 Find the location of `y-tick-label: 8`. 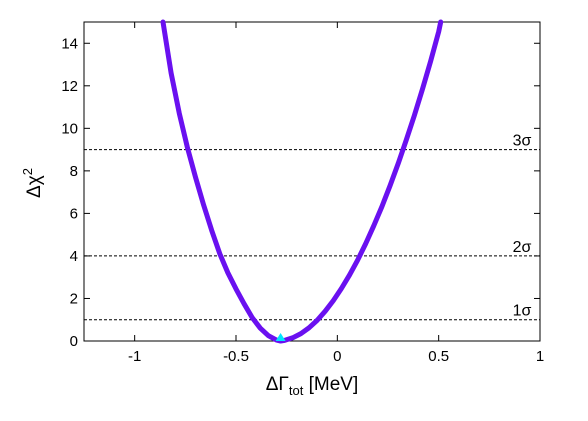

y-tick-label: 8 is located at coordinates (74, 171).